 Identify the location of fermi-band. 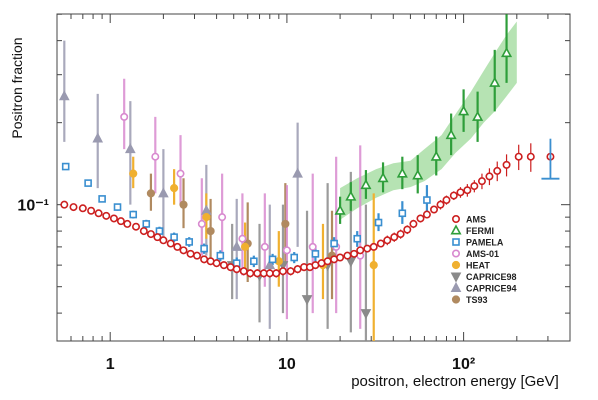
(428, 120).